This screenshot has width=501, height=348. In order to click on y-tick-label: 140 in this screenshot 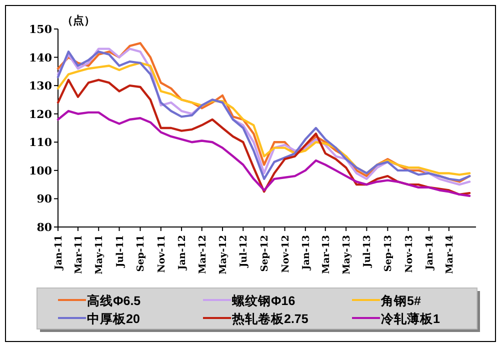, I will do `click(40, 57)`.